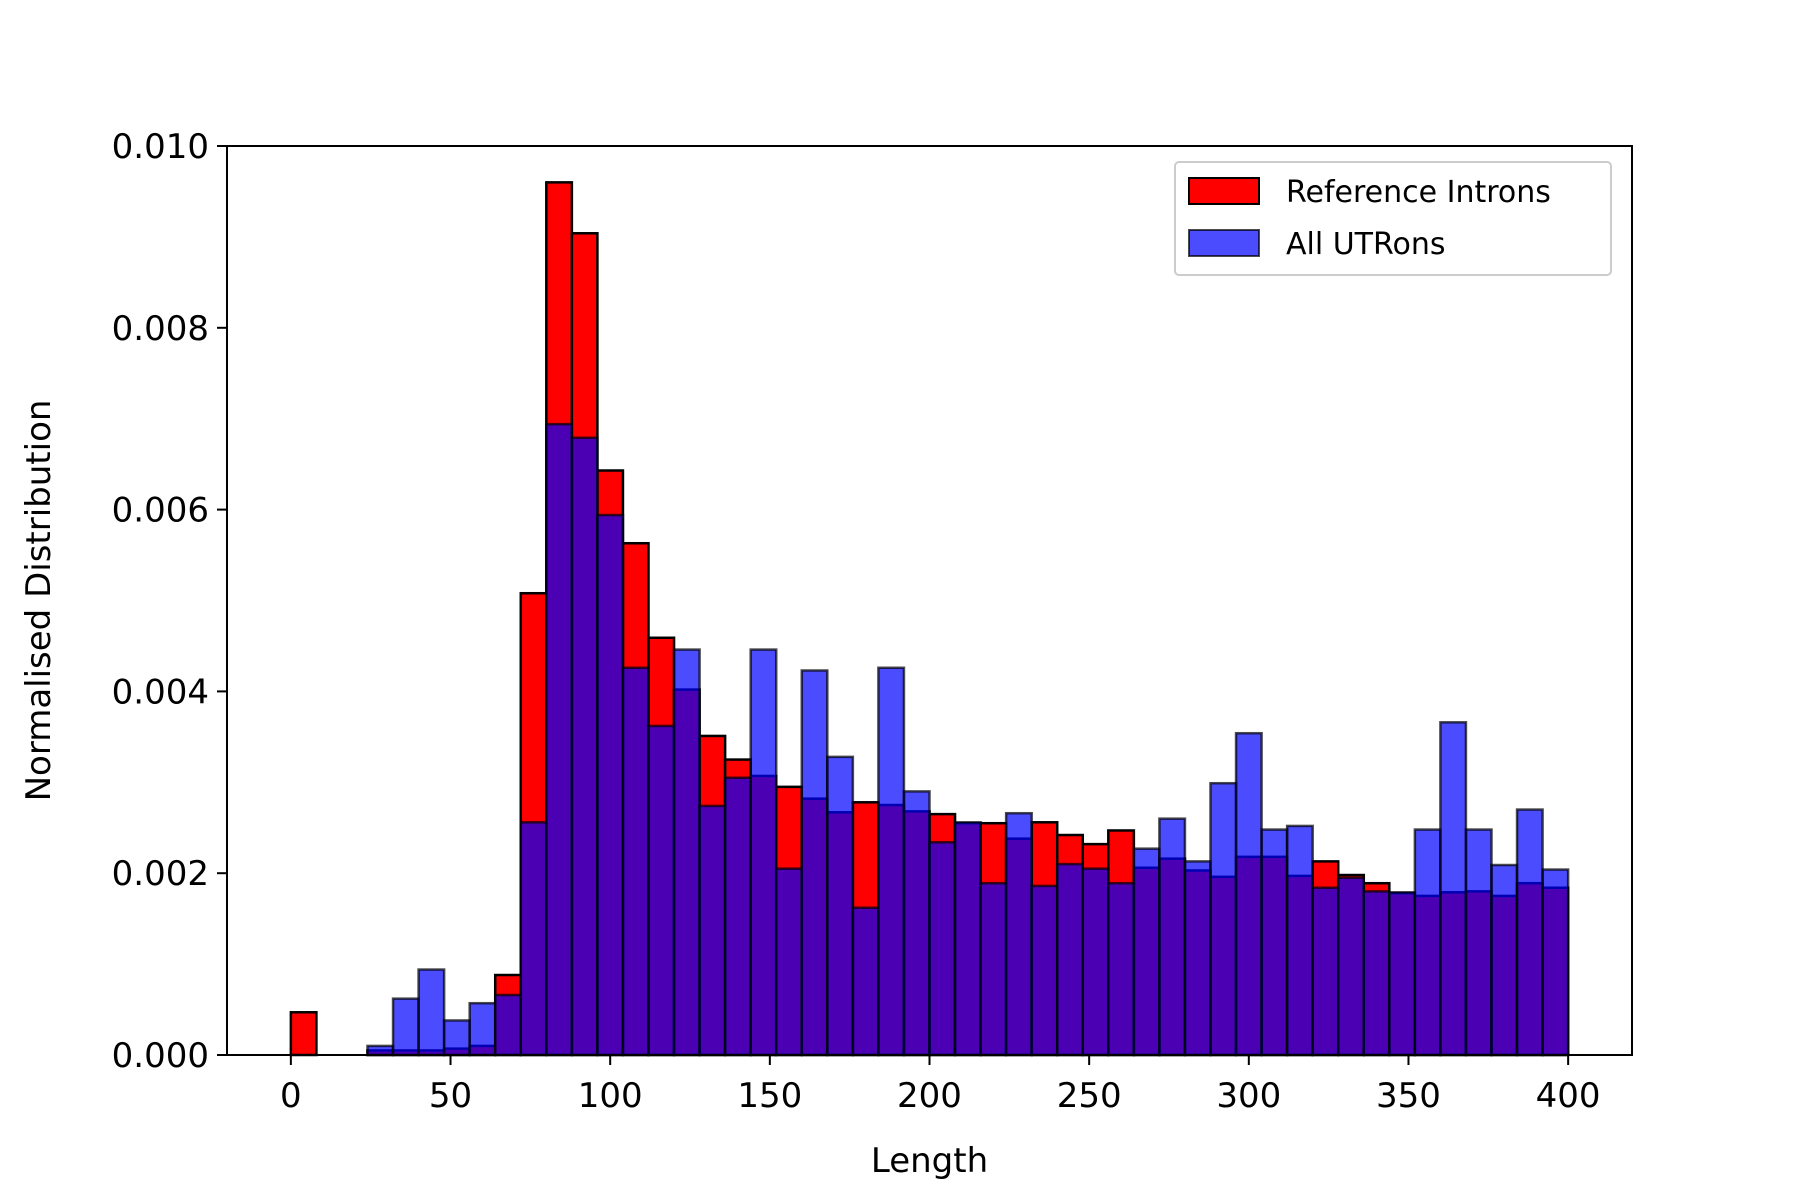 The image size is (1800, 1200). I want to click on x-axis-label: Length, so click(929, 1161).